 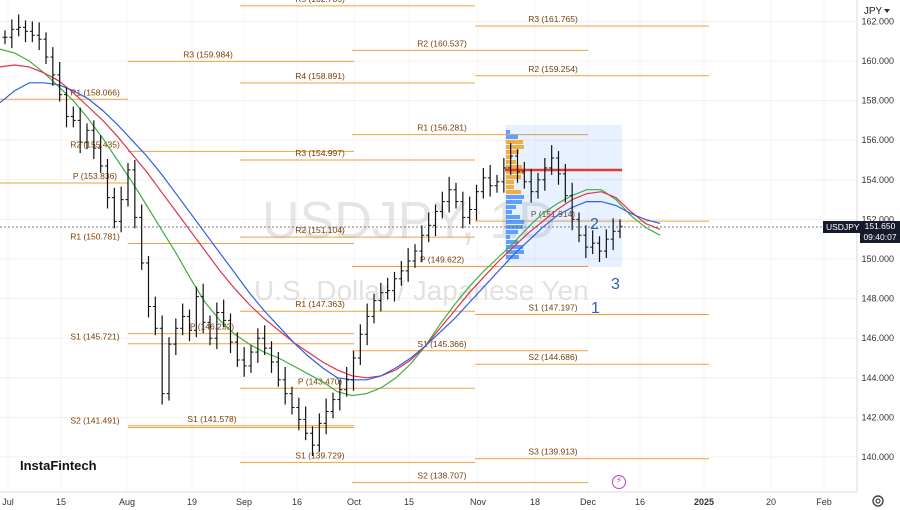 What do you see at coordinates (208, 54) in the screenshot?
I see `pivot-label: R3 (159.984)` at bounding box center [208, 54].